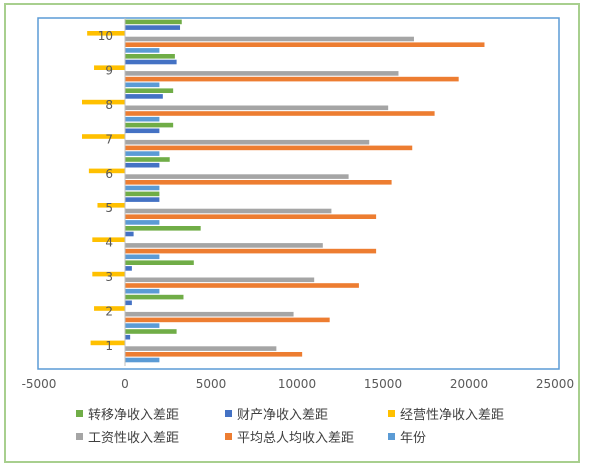 The width and height of the screenshot is (606, 471). I want to click on y-tick-label: 6, so click(109, 174).